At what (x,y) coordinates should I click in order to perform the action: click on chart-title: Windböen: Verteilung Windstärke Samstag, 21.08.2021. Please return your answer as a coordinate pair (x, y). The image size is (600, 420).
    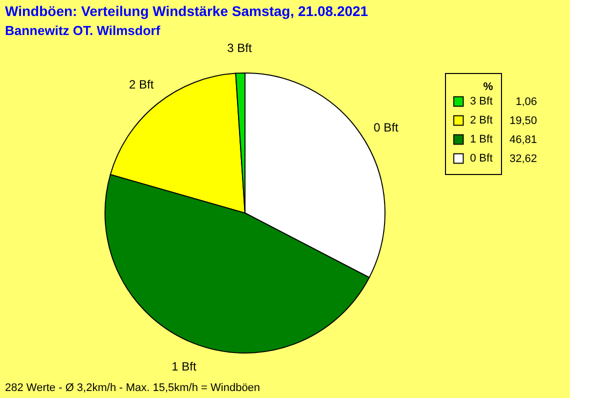
    Looking at the image, I should click on (186, 11).